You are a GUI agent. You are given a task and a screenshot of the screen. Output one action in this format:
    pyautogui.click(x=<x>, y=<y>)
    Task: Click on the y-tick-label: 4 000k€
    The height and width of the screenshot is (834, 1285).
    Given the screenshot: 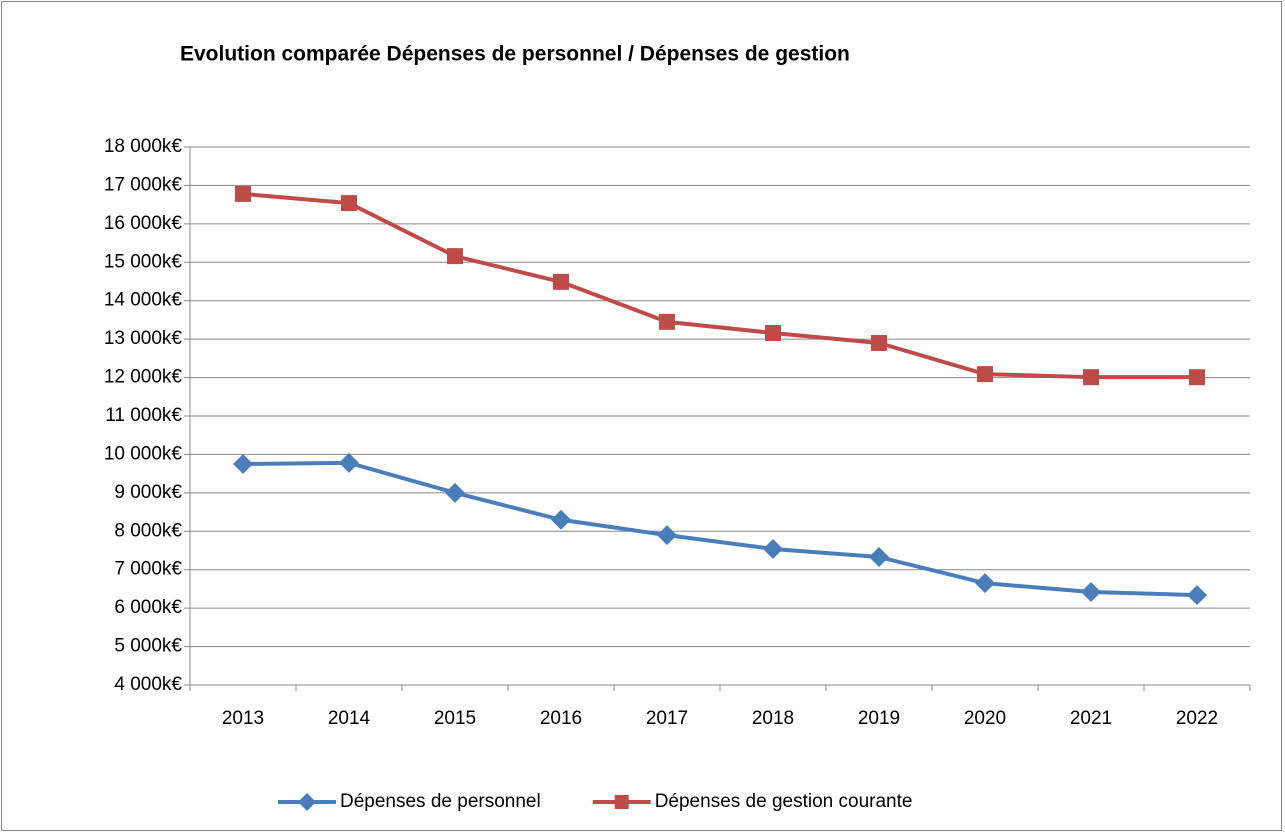 What is the action you would take?
    pyautogui.click(x=148, y=684)
    